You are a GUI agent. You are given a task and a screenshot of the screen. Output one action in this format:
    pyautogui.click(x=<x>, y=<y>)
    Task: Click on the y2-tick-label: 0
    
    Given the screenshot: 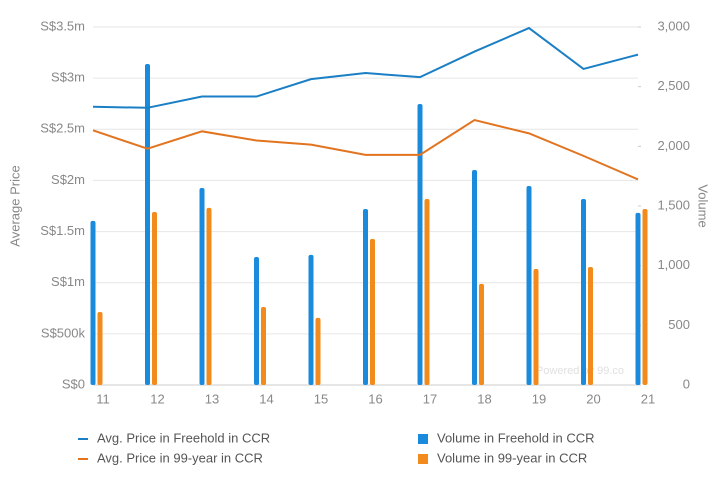 What is the action you would take?
    pyautogui.click(x=686, y=383)
    